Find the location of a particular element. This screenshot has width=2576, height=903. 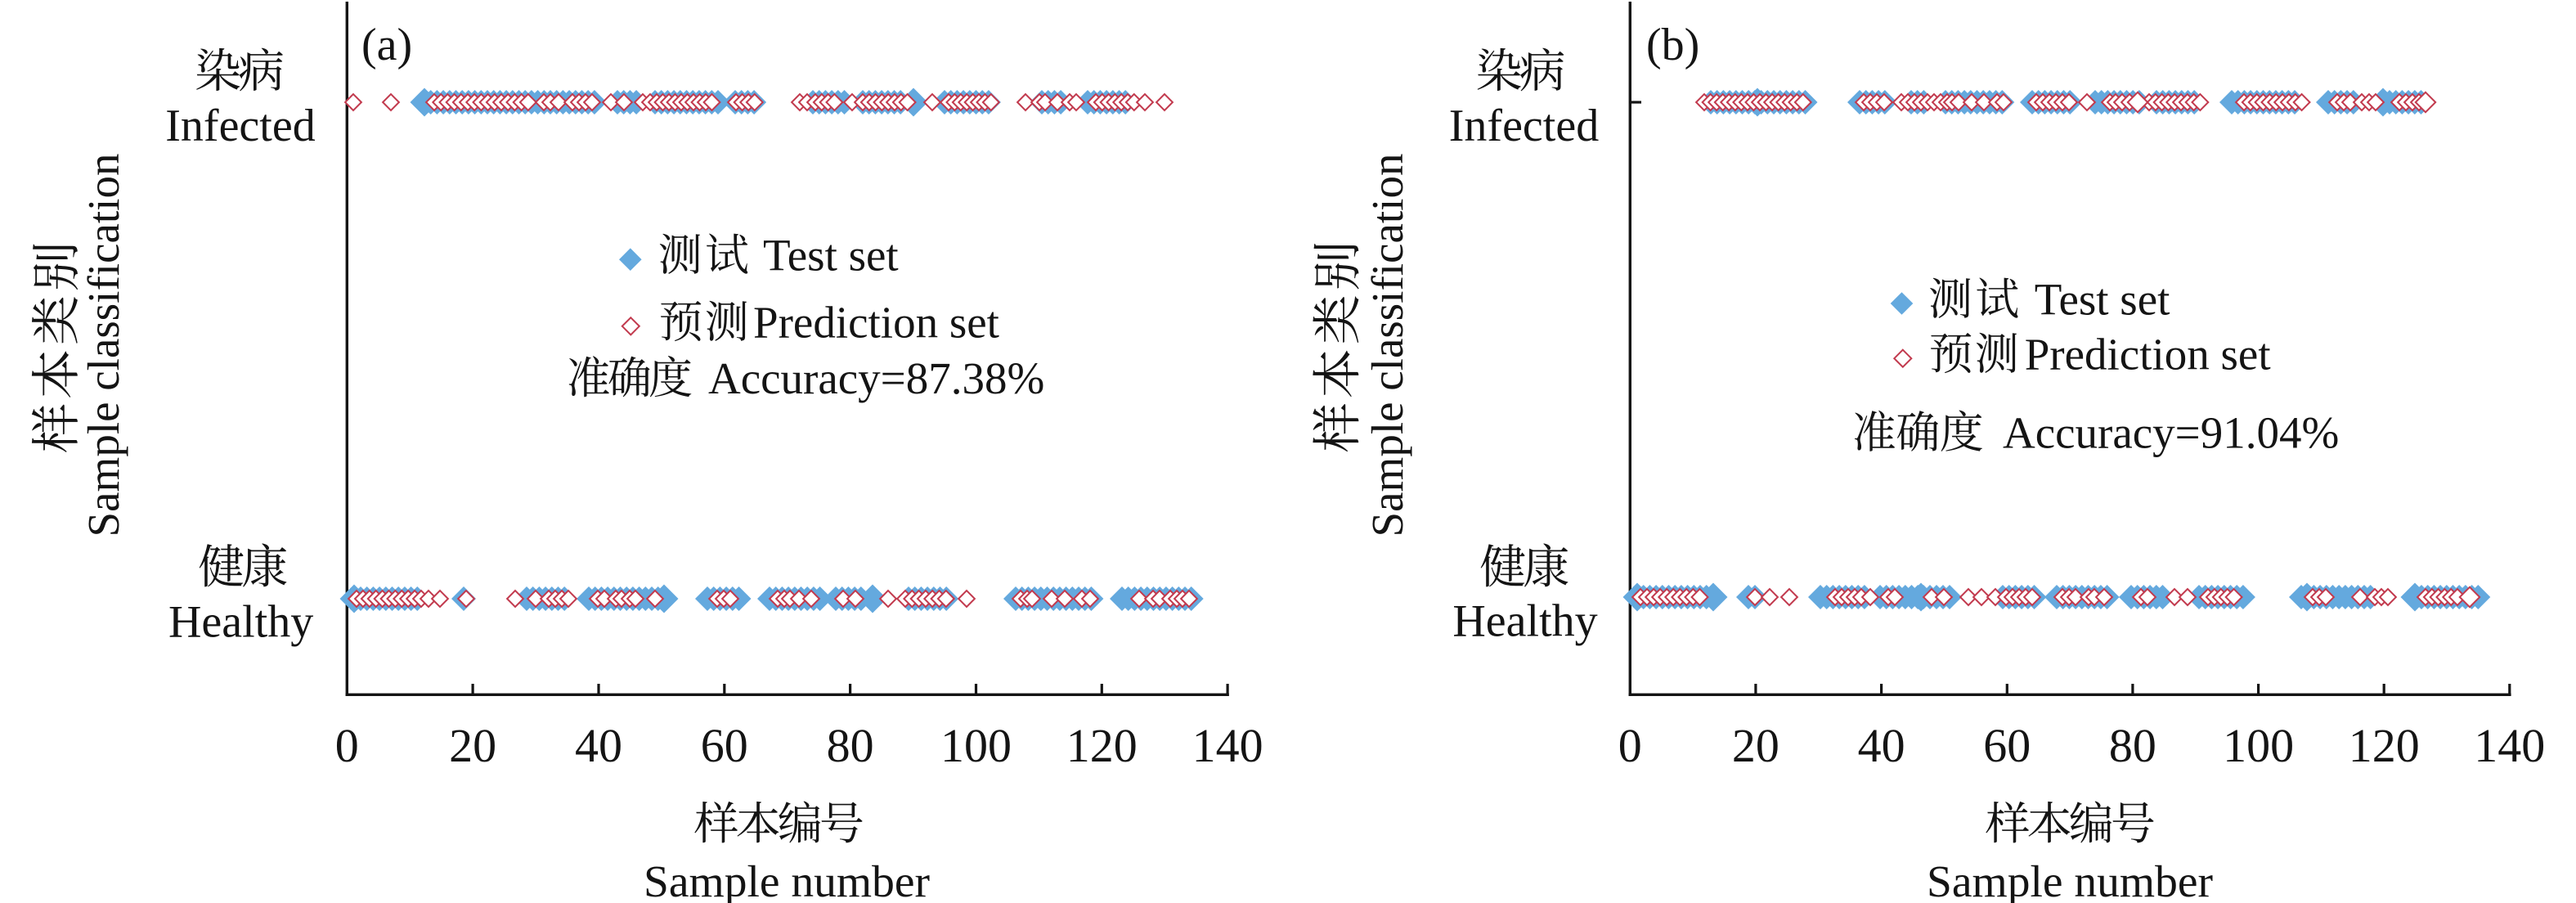

svg-text: (a) is located at coordinates (386, 45).